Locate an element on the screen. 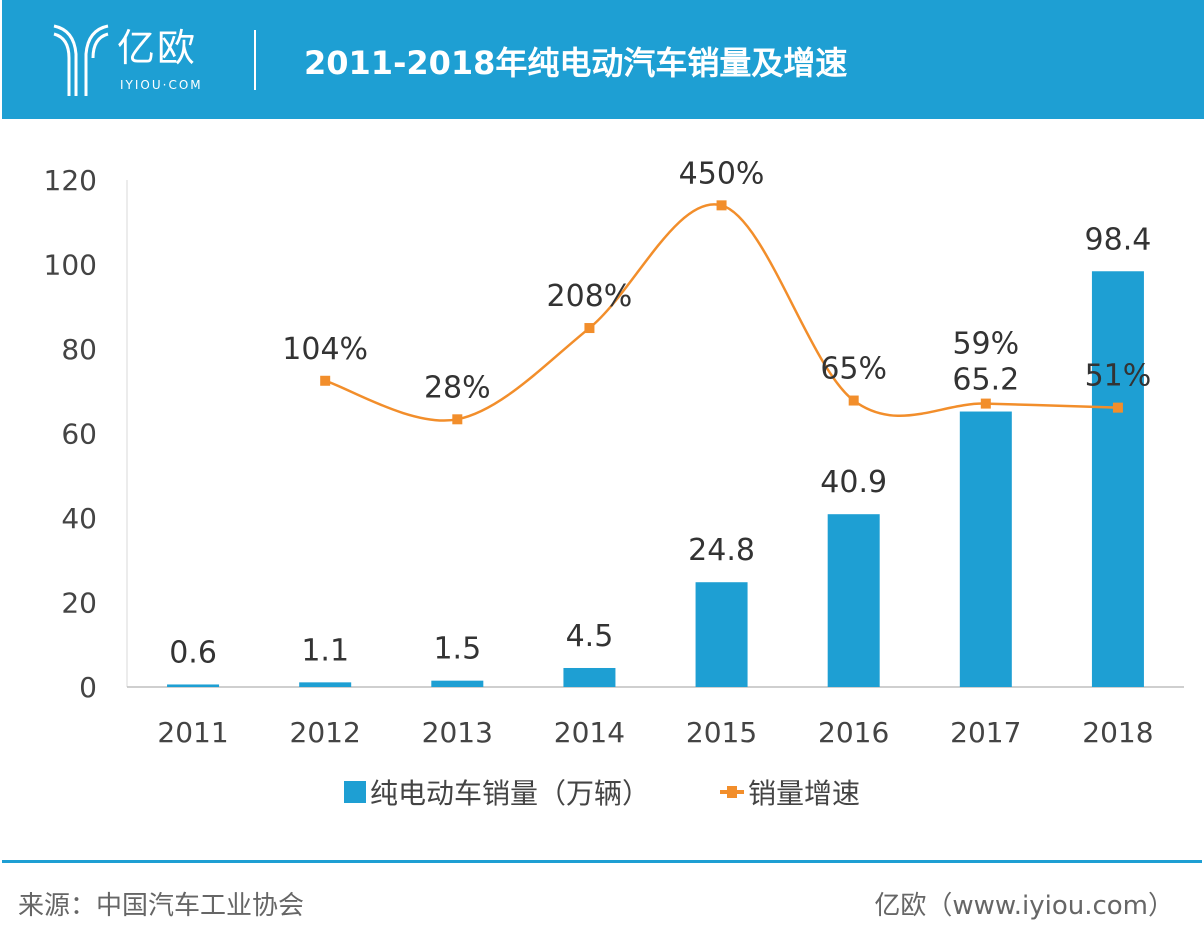  x-tick-label: 2018 is located at coordinates (1117, 732).